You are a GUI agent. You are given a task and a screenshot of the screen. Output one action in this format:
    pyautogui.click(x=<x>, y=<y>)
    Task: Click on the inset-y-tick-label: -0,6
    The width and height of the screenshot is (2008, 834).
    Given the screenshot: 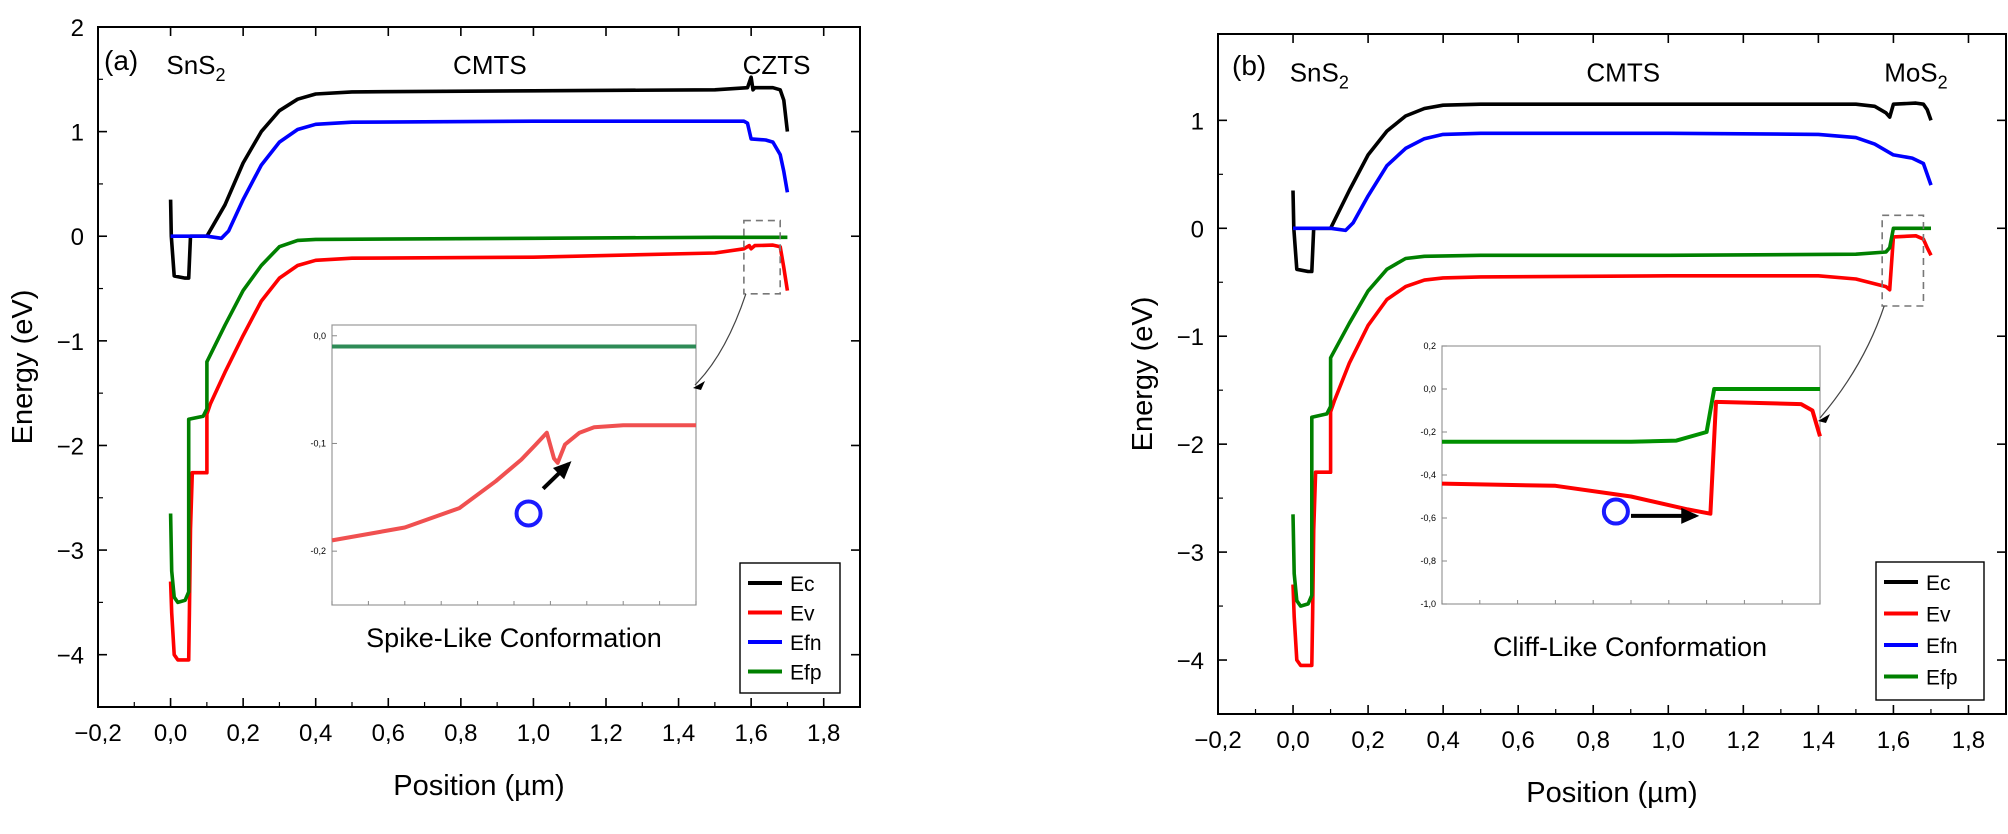 What is the action you would take?
    pyautogui.click(x=1428, y=518)
    